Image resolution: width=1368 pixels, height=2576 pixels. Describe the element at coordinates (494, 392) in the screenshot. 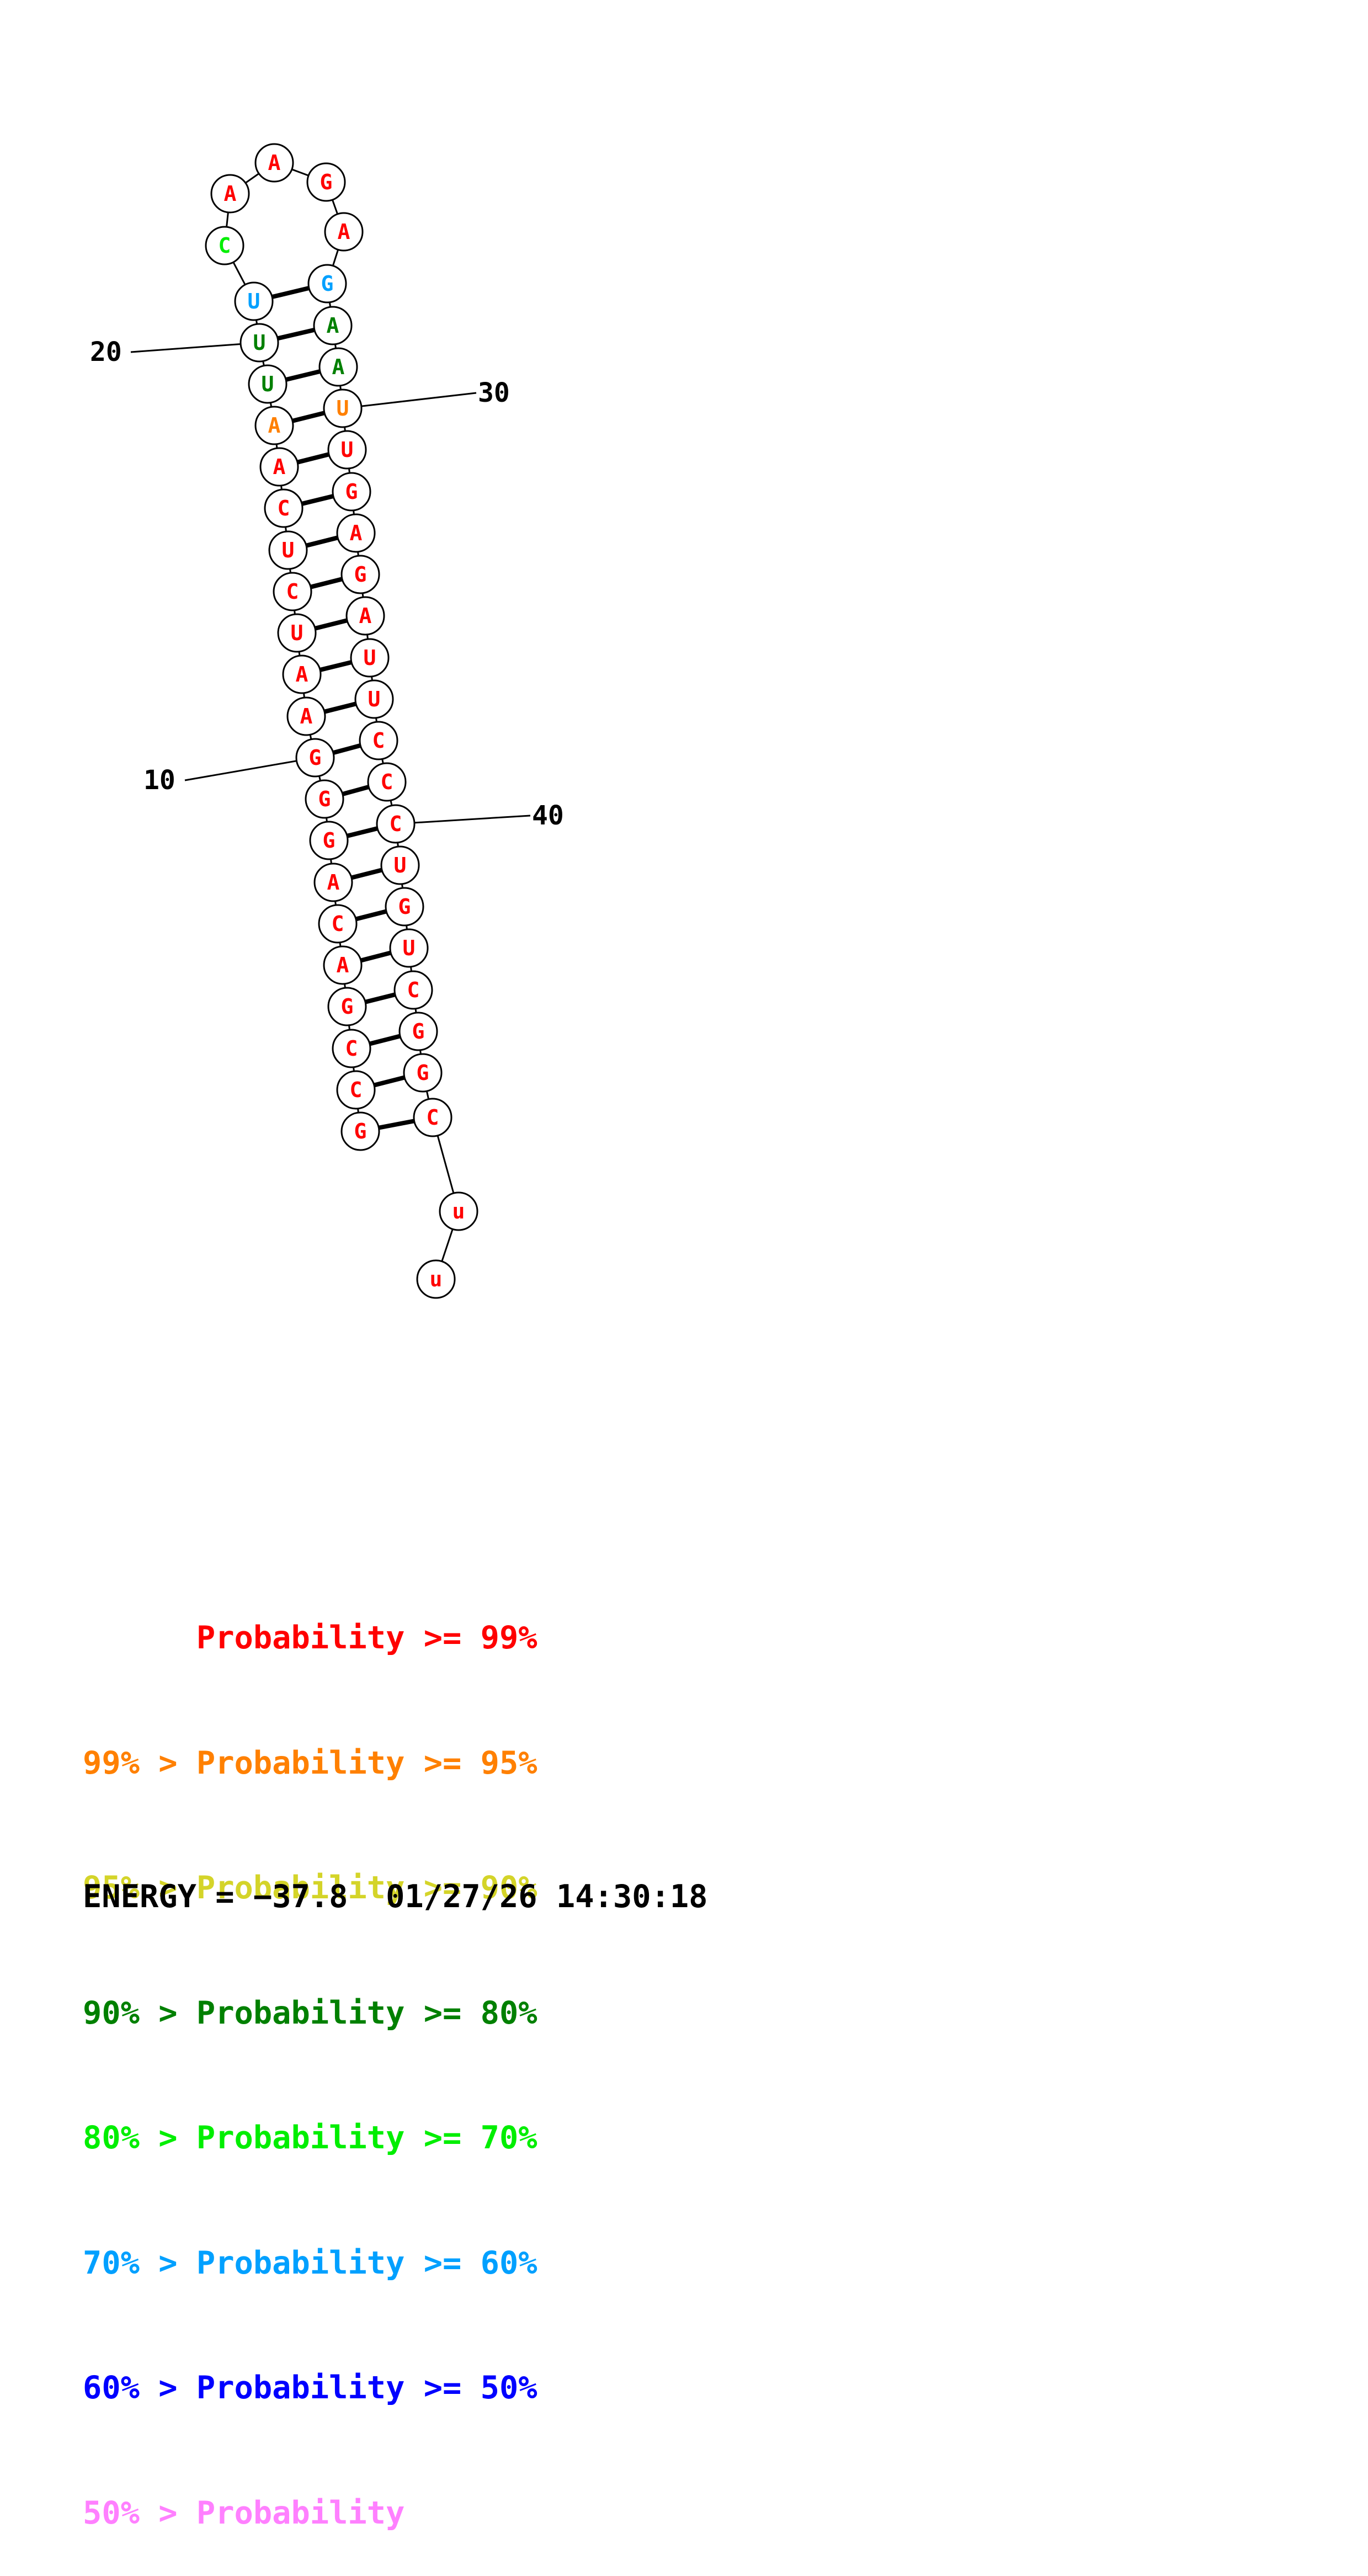

I see `position-label-30: 30` at that location.